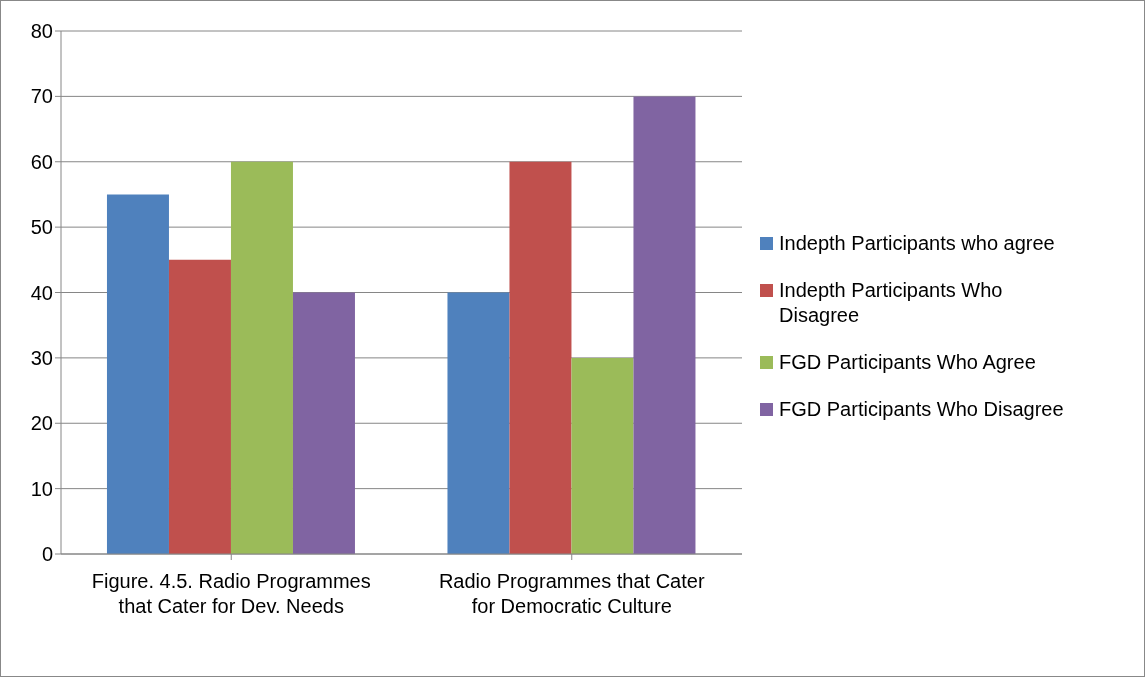  What do you see at coordinates (41, 31) in the screenshot?
I see `y-tick-label: 80` at bounding box center [41, 31].